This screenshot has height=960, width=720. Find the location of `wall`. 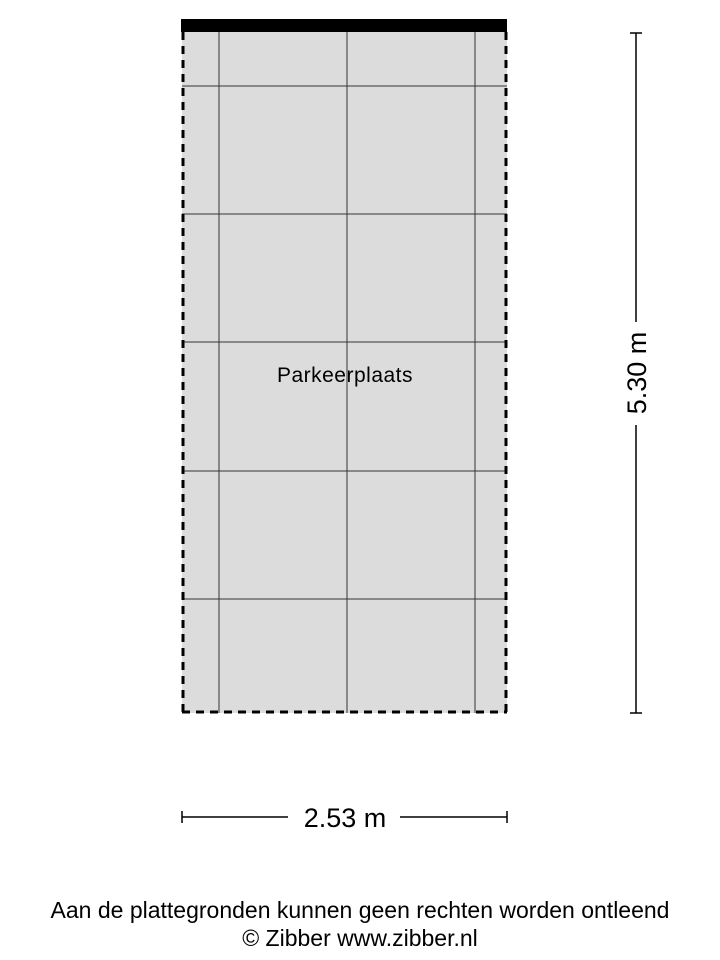

wall is located at coordinates (344, 25).